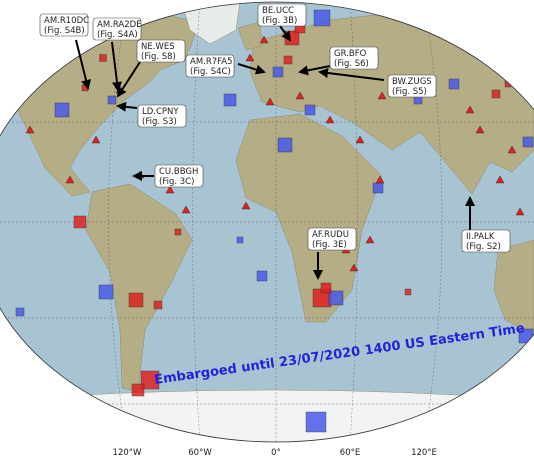 This screenshot has width=534, height=462. Describe the element at coordinates (160, 112) in the screenshot. I see `station-code: LD.CPNY` at that location.